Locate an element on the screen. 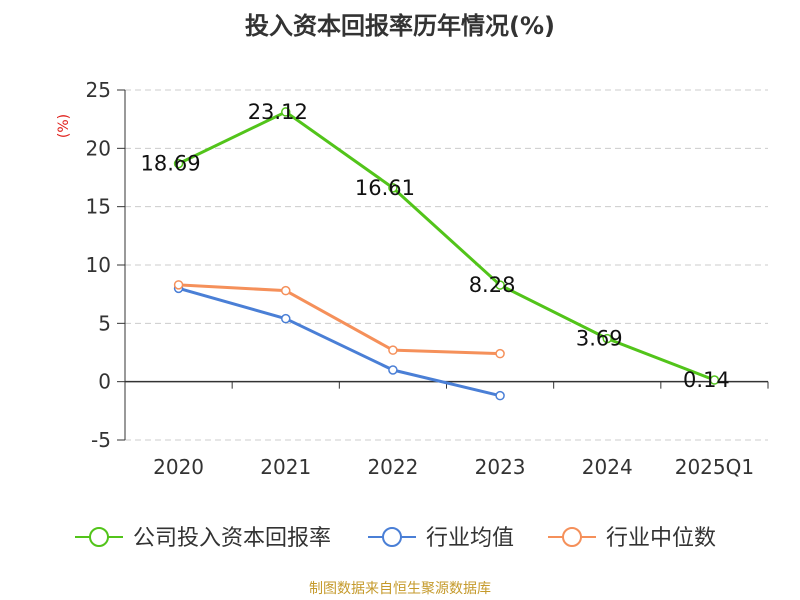 This screenshot has width=800, height=600. x-tick-label: 2023 is located at coordinates (500, 467).